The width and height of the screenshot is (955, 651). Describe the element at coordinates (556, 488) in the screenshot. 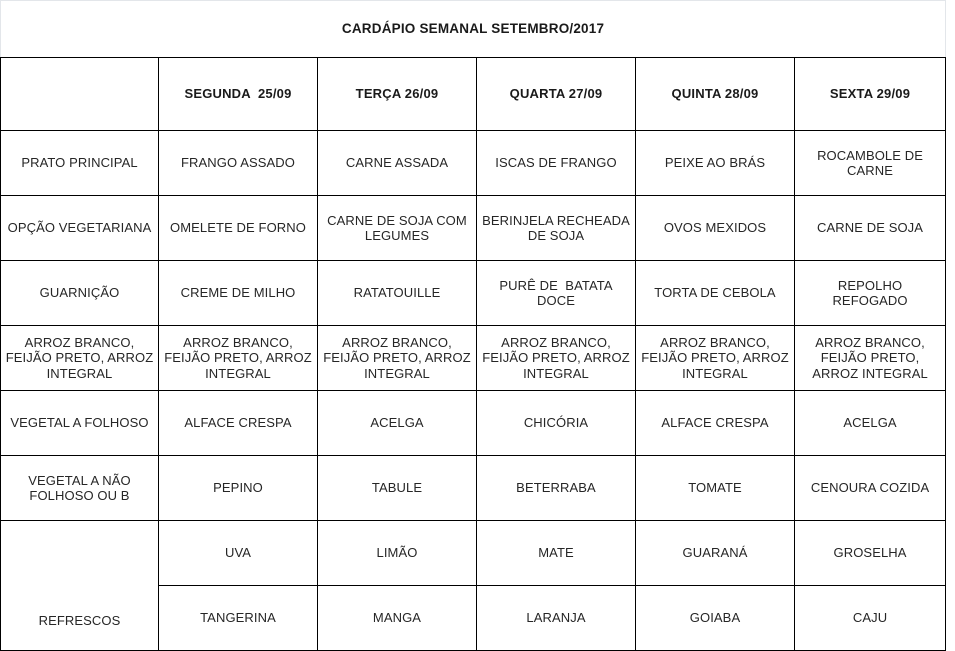

I see `cell-vegetal-nao-folhoso-quarta: BETERRABA` at that location.